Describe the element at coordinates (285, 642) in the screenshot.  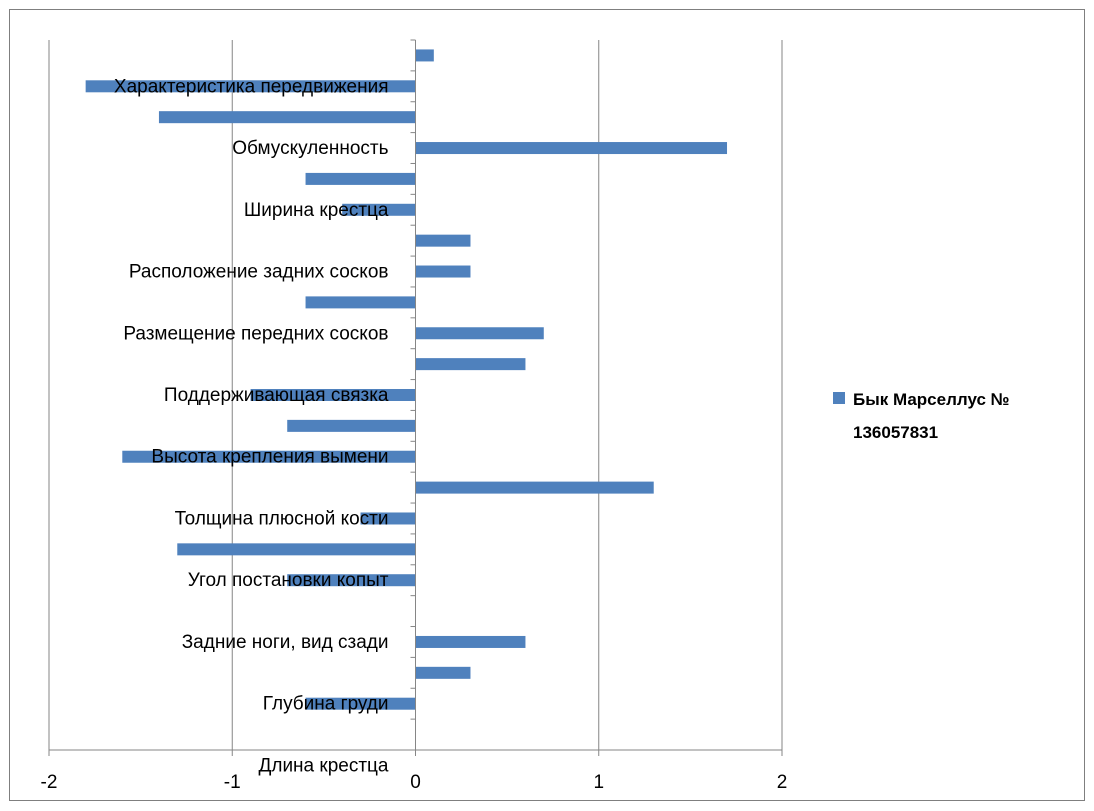
I see `category-label-9: Задние ноги, вид сзади` at that location.